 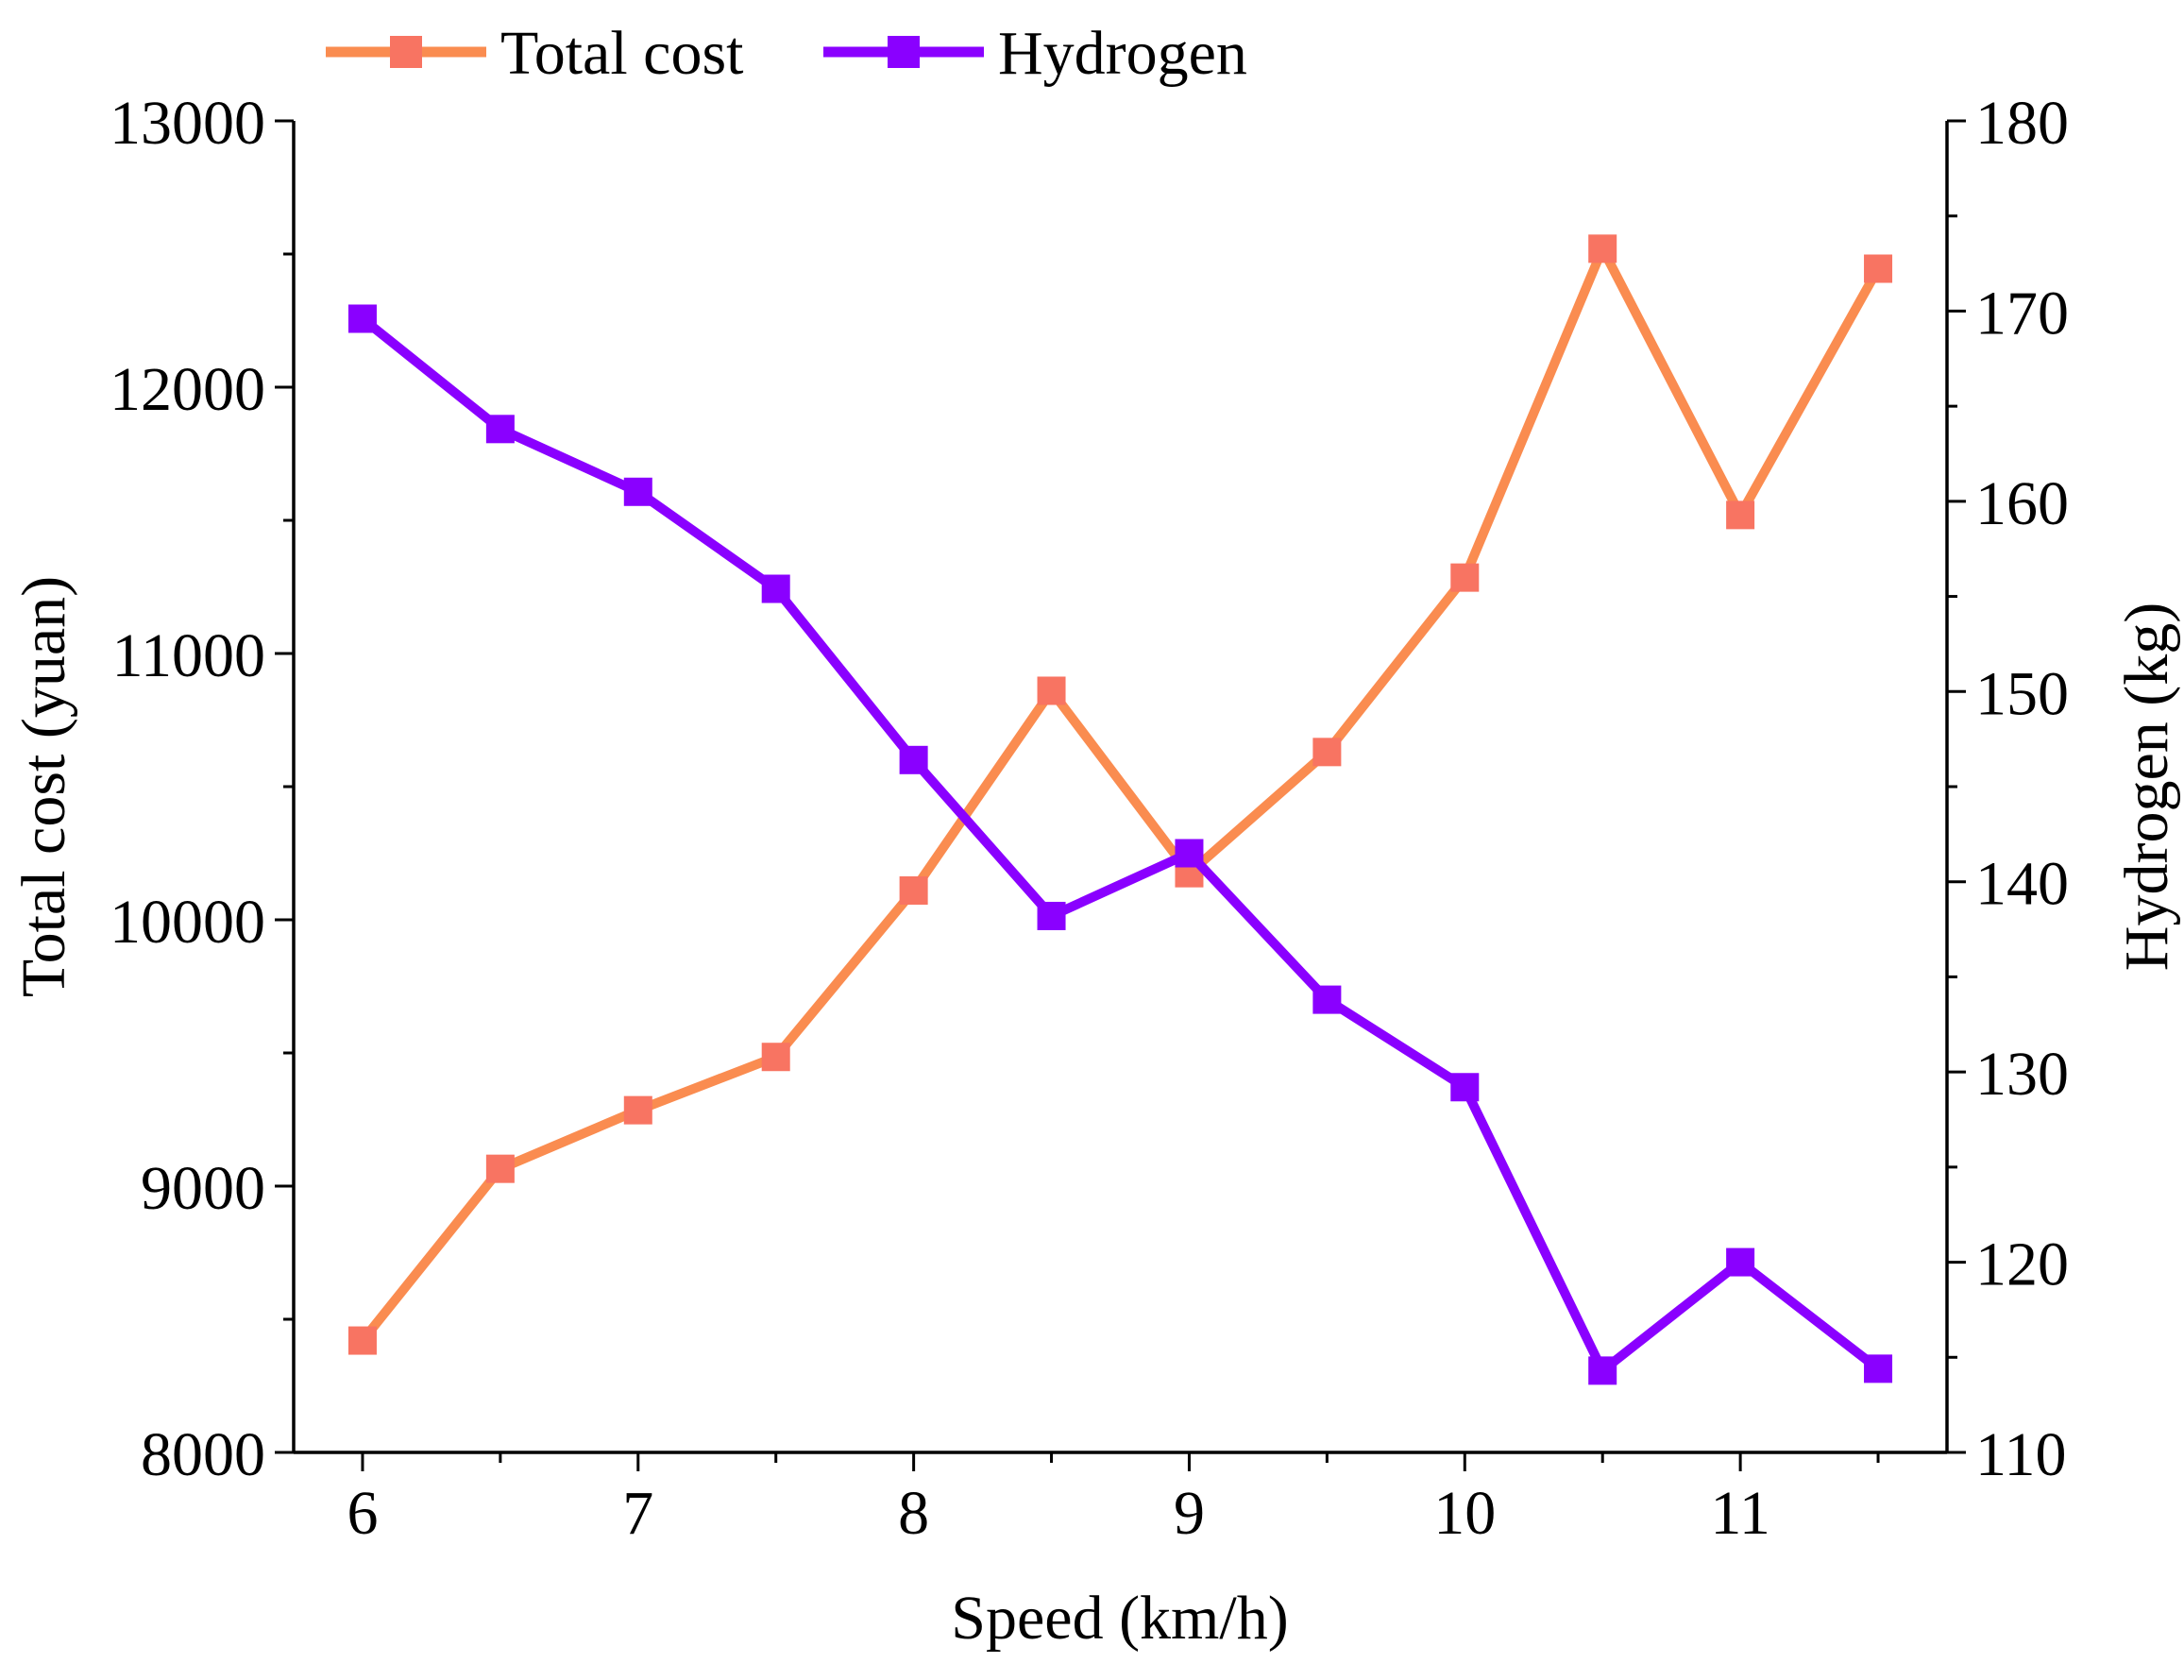 What do you see at coordinates (913, 1513) in the screenshot?
I see `x-tick-label: 8` at bounding box center [913, 1513].